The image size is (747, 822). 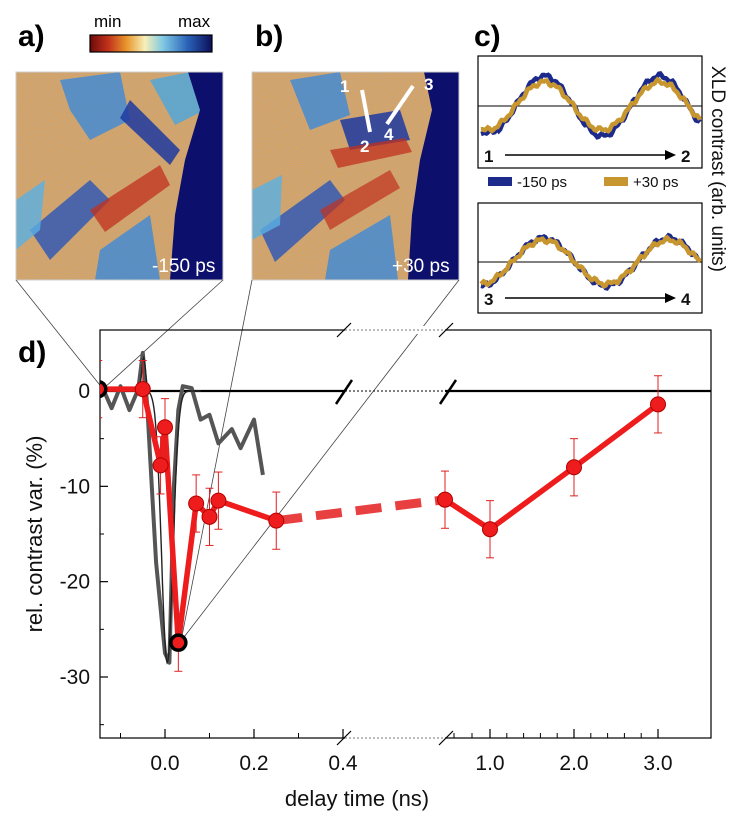 I want to click on xld-legend: -150 ps +30 ps, so click(x=583, y=182).